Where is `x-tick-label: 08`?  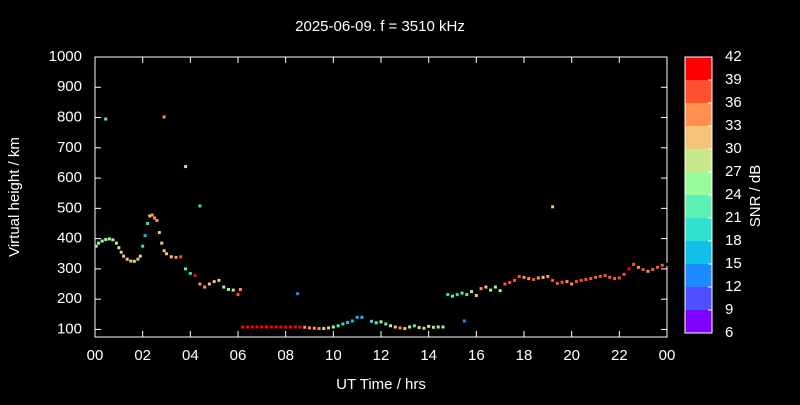
x-tick-label: 08 is located at coordinates (285, 355).